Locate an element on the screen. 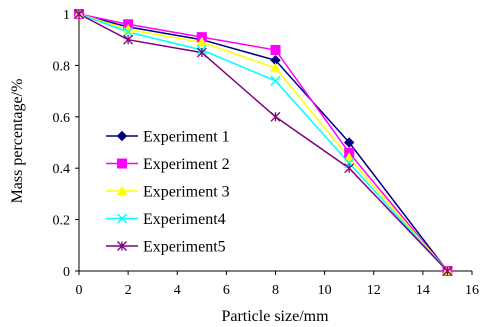 The width and height of the screenshot is (480, 327). x-tick-label: 4 is located at coordinates (177, 290).